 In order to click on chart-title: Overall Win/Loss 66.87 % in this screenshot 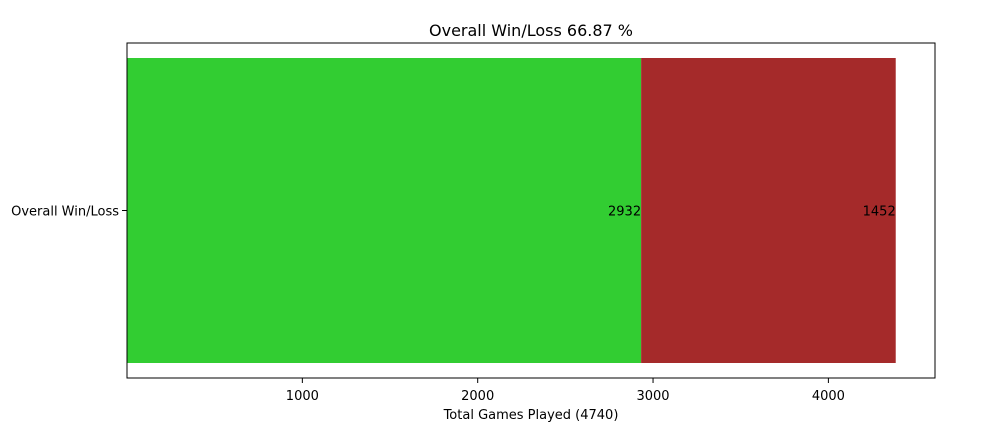, I will do `click(531, 30)`.